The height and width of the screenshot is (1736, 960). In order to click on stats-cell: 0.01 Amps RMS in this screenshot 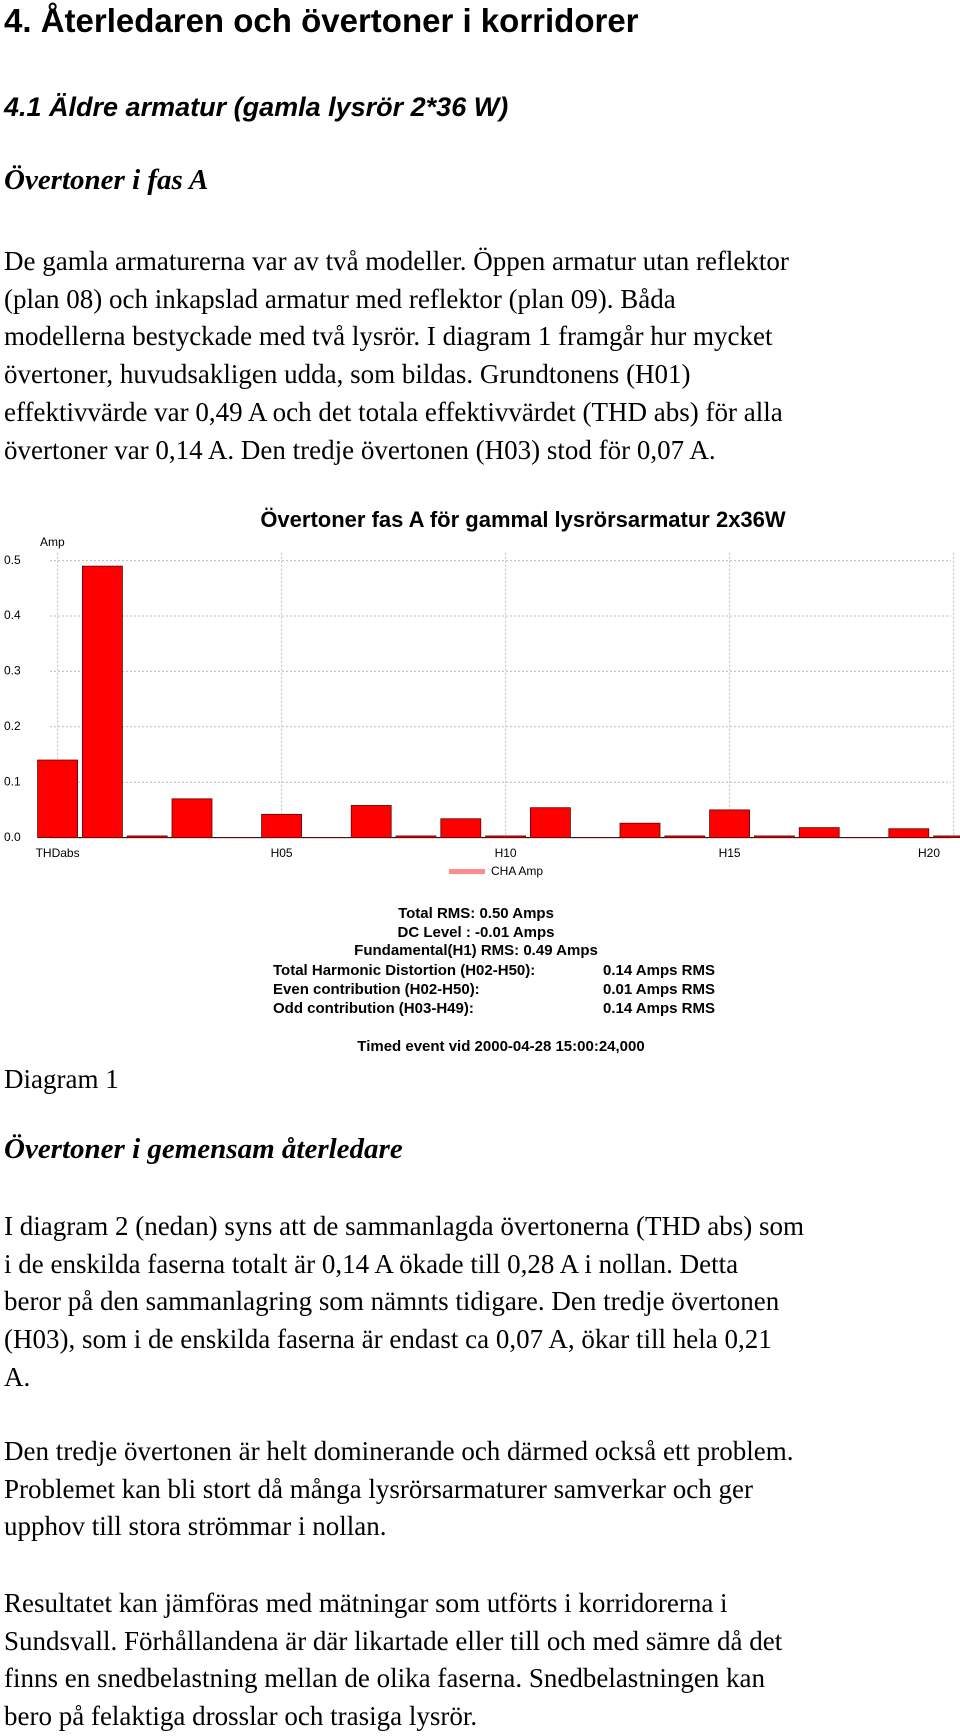, I will do `click(659, 989)`.